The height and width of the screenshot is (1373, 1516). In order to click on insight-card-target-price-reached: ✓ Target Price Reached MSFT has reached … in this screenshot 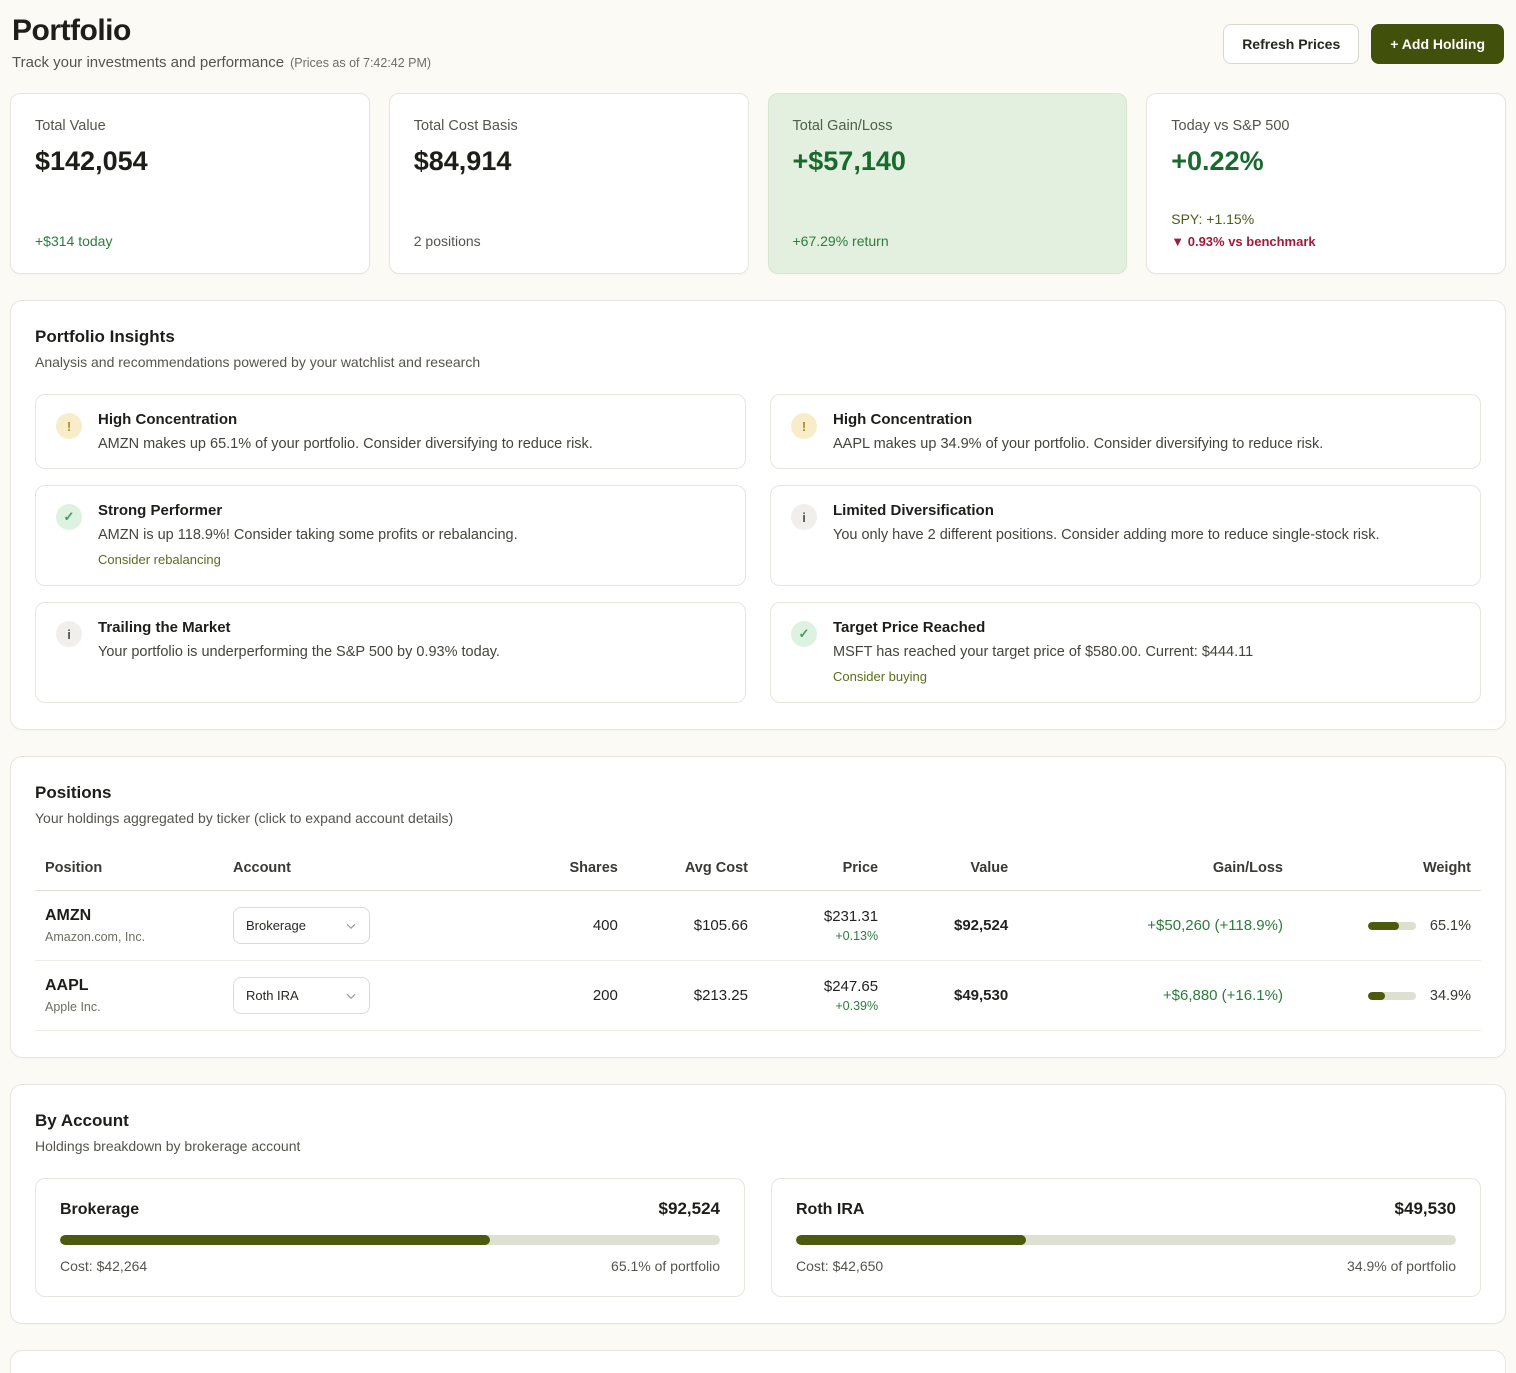, I will do `click(1125, 652)`.